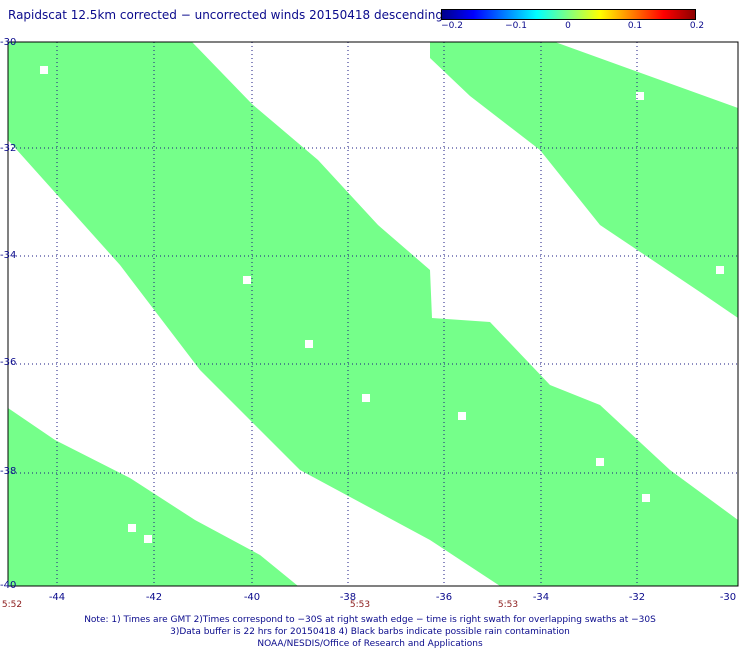 This screenshot has width=740, height=650. Describe the element at coordinates (8, 42) in the screenshot. I see `lat-label: -30` at that location.